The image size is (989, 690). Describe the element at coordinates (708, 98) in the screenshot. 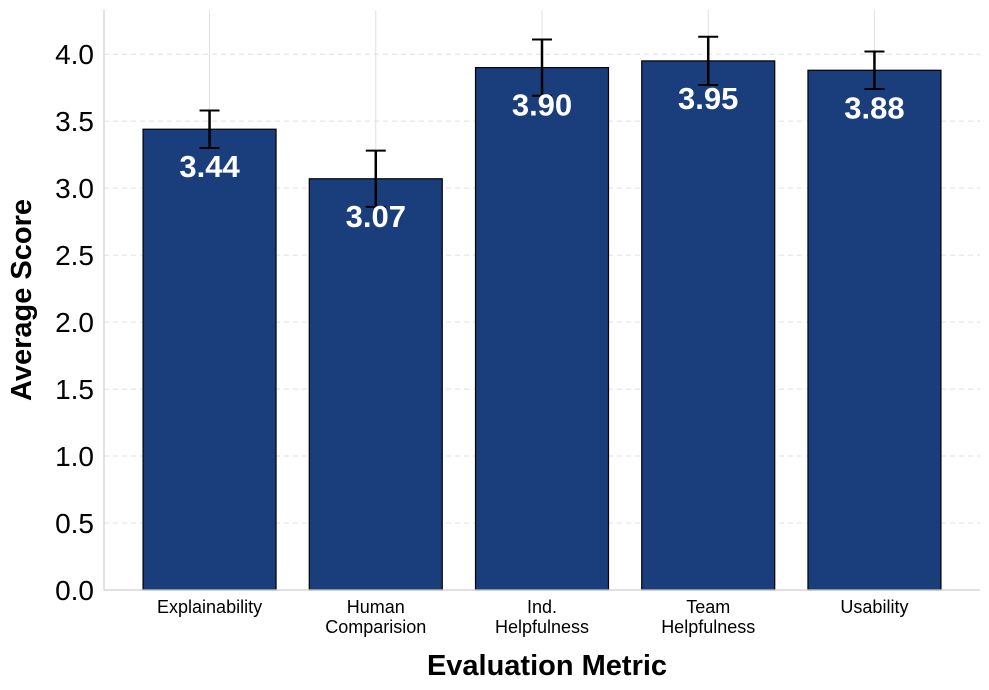

I see `bar-value-label: 3.95` at that location.